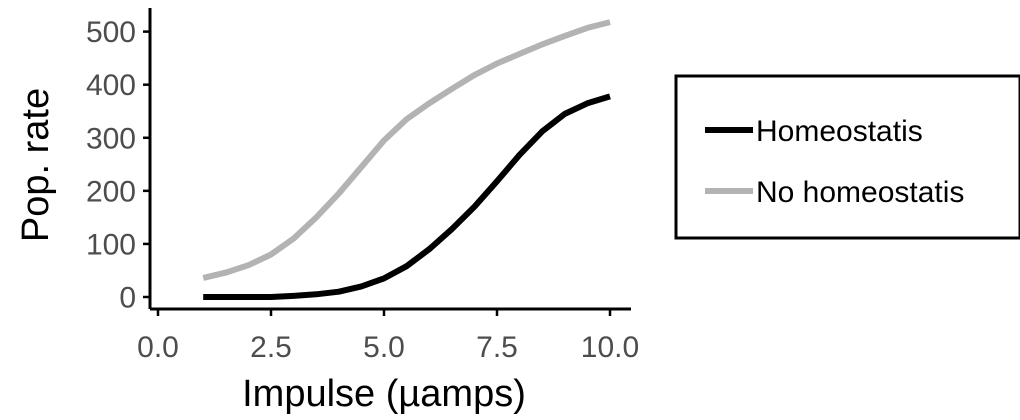  What do you see at coordinates (36, 165) in the screenshot?
I see `y-axis-title: Pop. rate` at bounding box center [36, 165].